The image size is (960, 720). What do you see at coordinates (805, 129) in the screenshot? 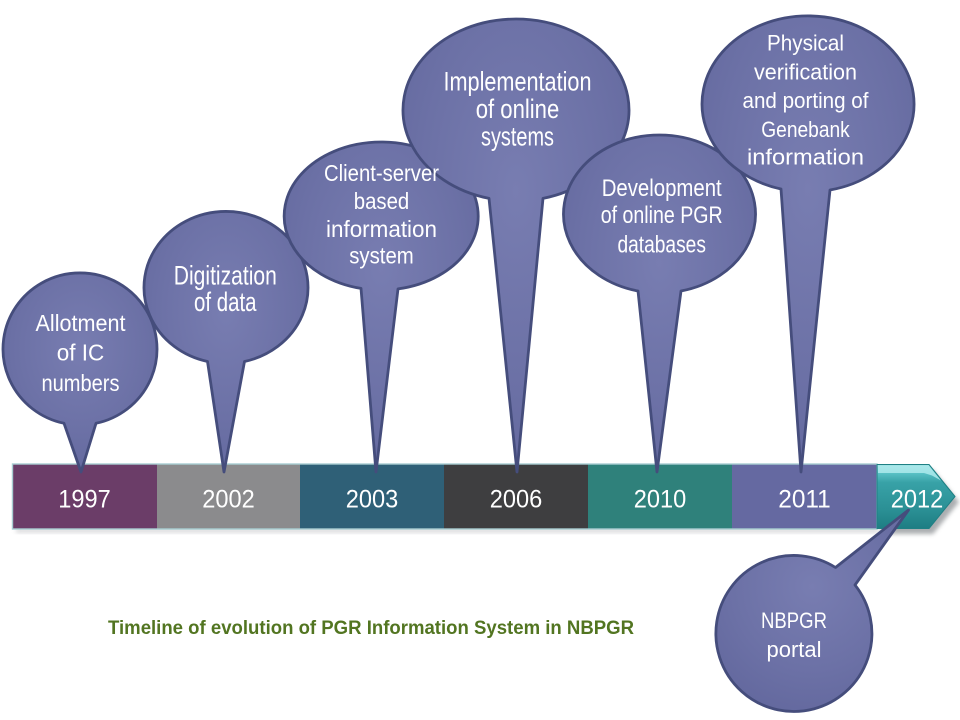
I see `svg-text: Genebank` at bounding box center [805, 129].